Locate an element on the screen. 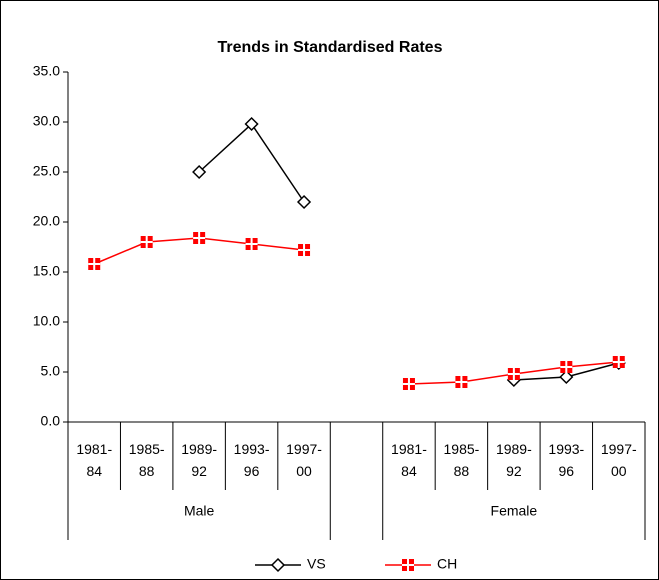  y-tick-label: 0.0 is located at coordinates (51, 421).